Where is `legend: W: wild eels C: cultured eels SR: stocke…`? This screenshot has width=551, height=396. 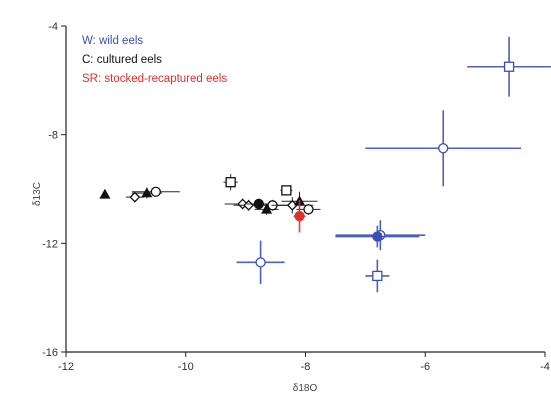 legend: W: wild eels C: cultured eels SR: stocke… is located at coordinates (154, 60).